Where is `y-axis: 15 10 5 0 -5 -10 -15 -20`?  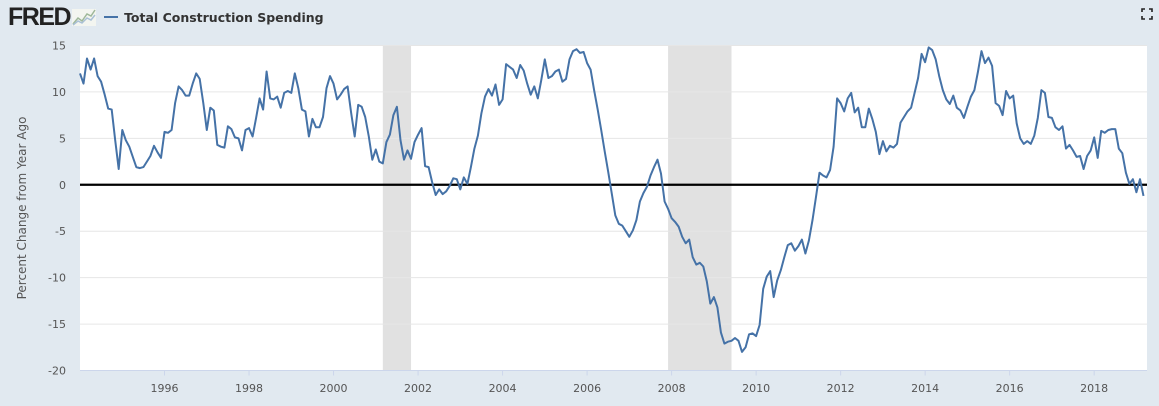 y-axis: 15 10 5 0 -5 -10 -15 -20 is located at coordinates (57, 209).